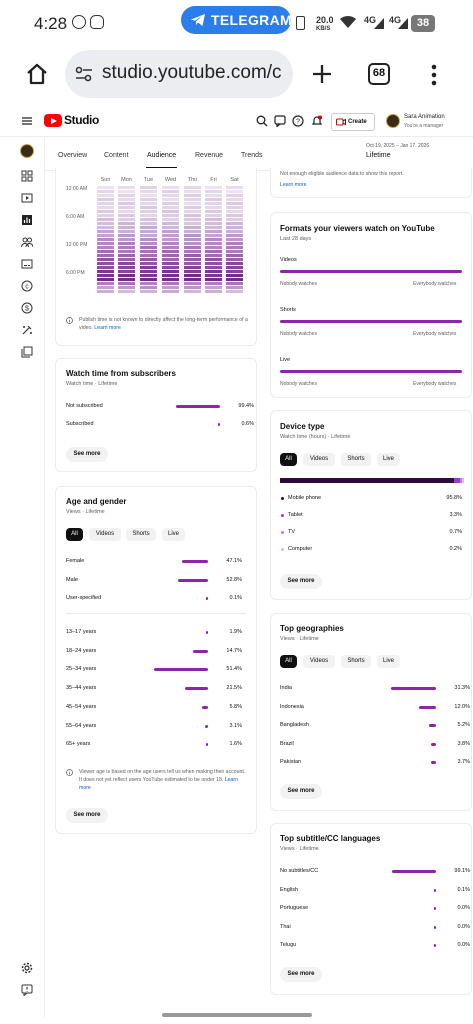 This screenshot has height=1024, width=473. What do you see at coordinates (194, 561) in the screenshot?
I see `gender-row-bar` at bounding box center [194, 561].